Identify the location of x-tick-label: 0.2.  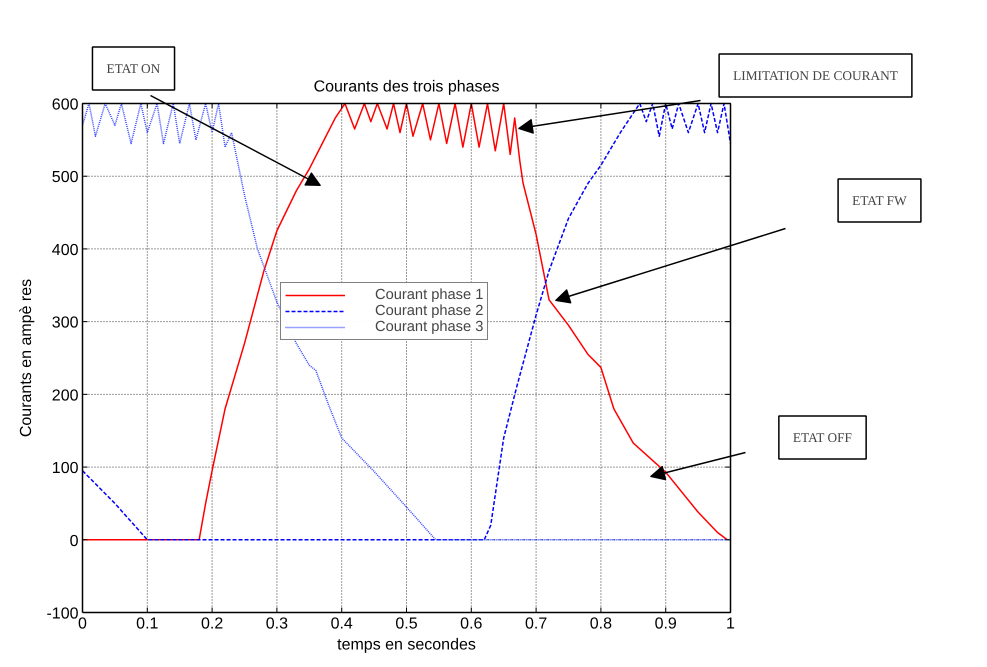
(212, 624).